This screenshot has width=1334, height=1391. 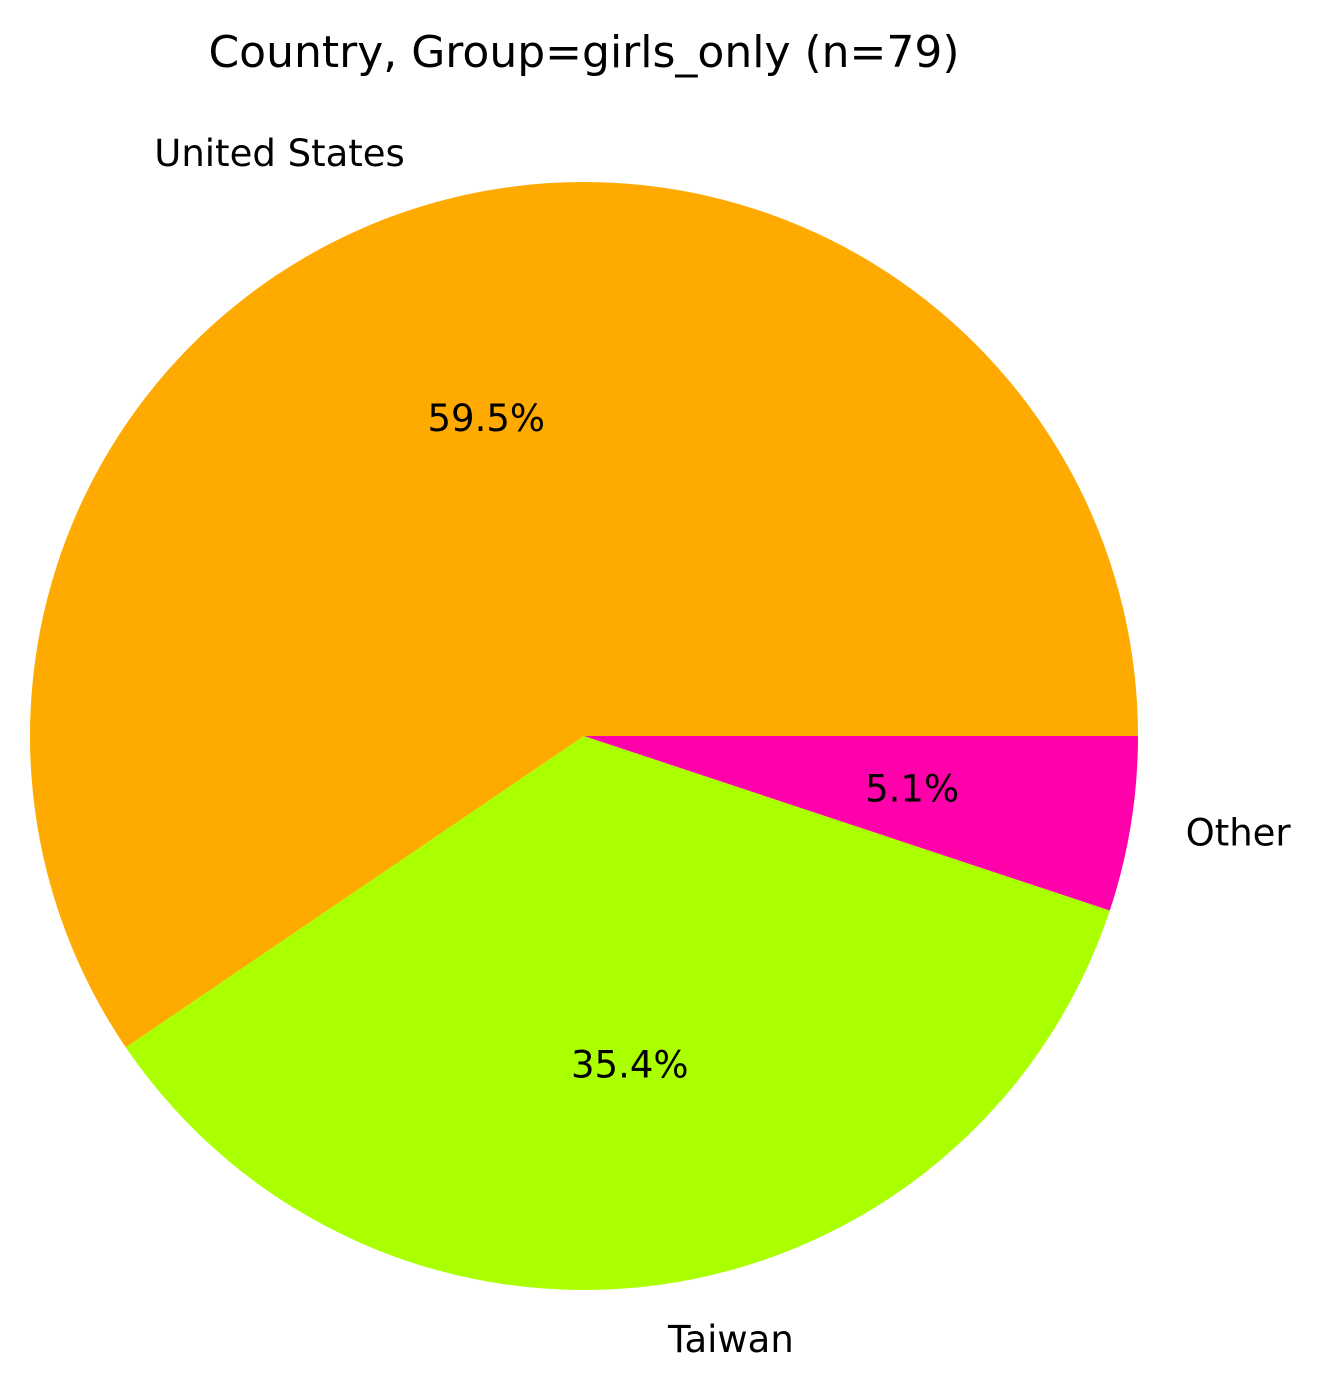 What do you see at coordinates (630, 1065) in the screenshot?
I see `pct-label-taiwan: 35.4%` at bounding box center [630, 1065].